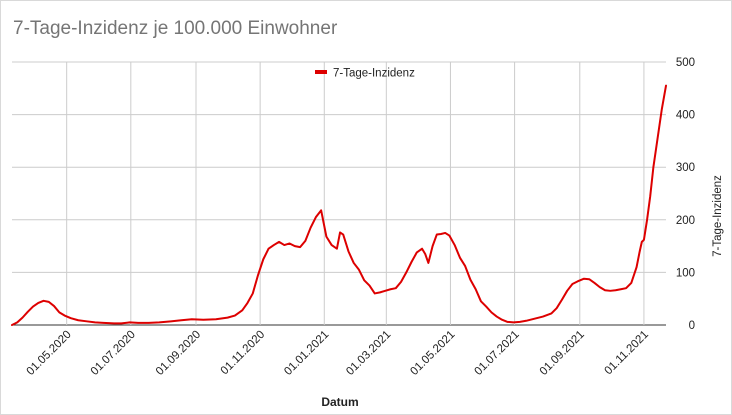  Describe the element at coordinates (175, 28) in the screenshot. I see `chart-title: 7-Tage-Inzidenz je 100.000 Einwohner` at that location.